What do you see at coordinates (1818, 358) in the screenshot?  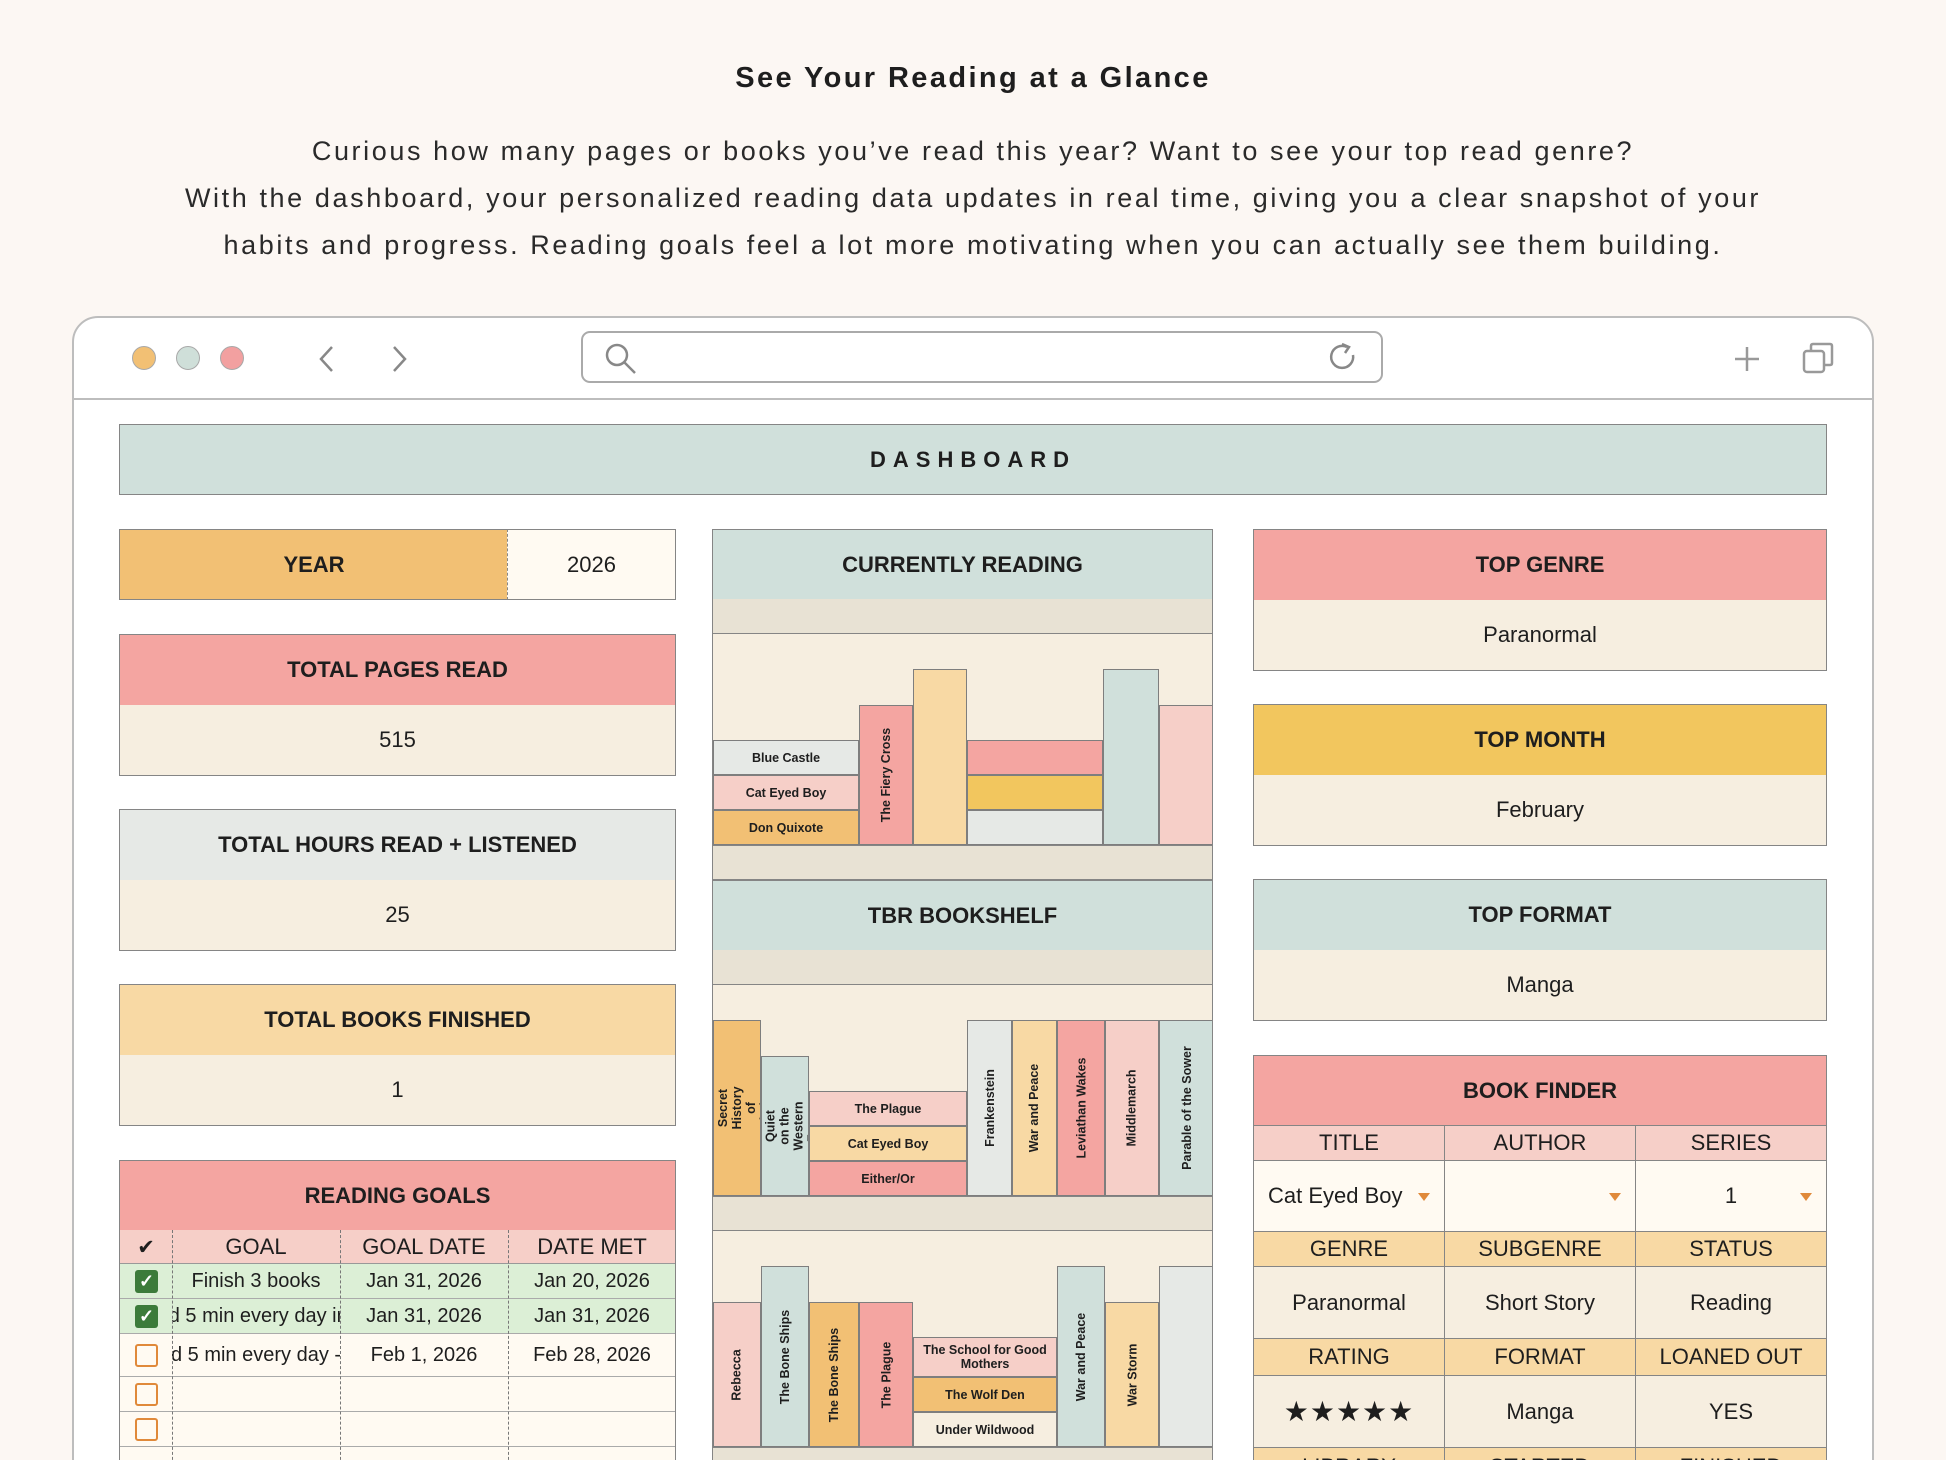 I see `tabs-icon` at bounding box center [1818, 358].